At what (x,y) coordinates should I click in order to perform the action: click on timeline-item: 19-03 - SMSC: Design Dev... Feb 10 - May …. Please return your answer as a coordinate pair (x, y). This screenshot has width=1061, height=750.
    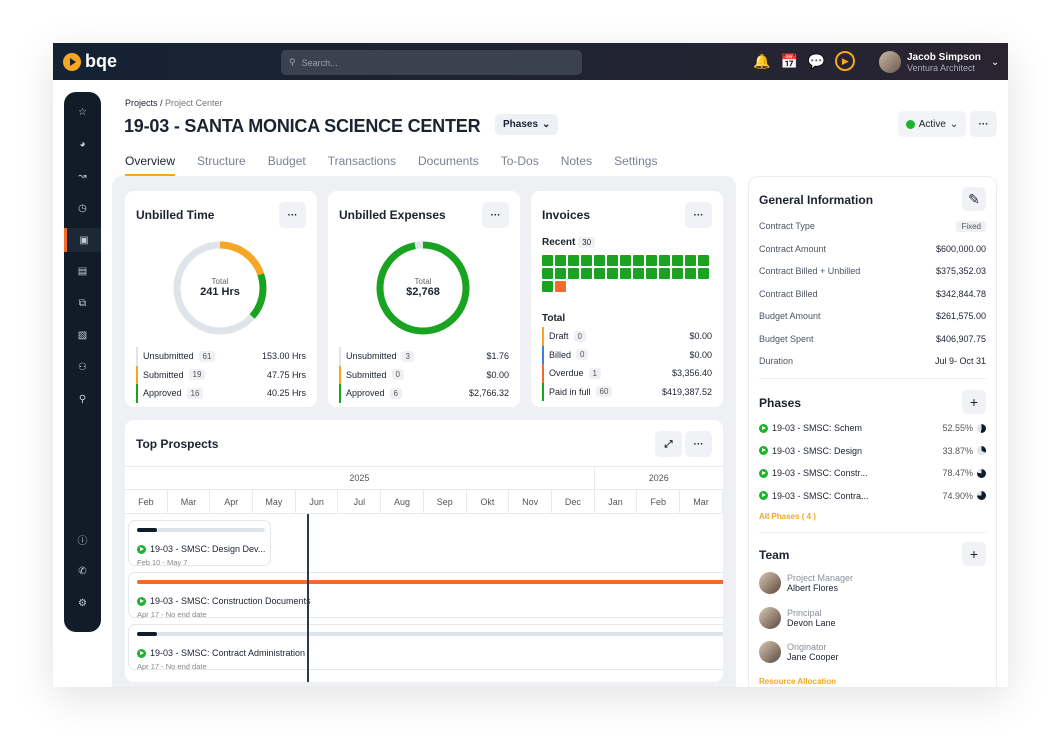
    Looking at the image, I should click on (199, 543).